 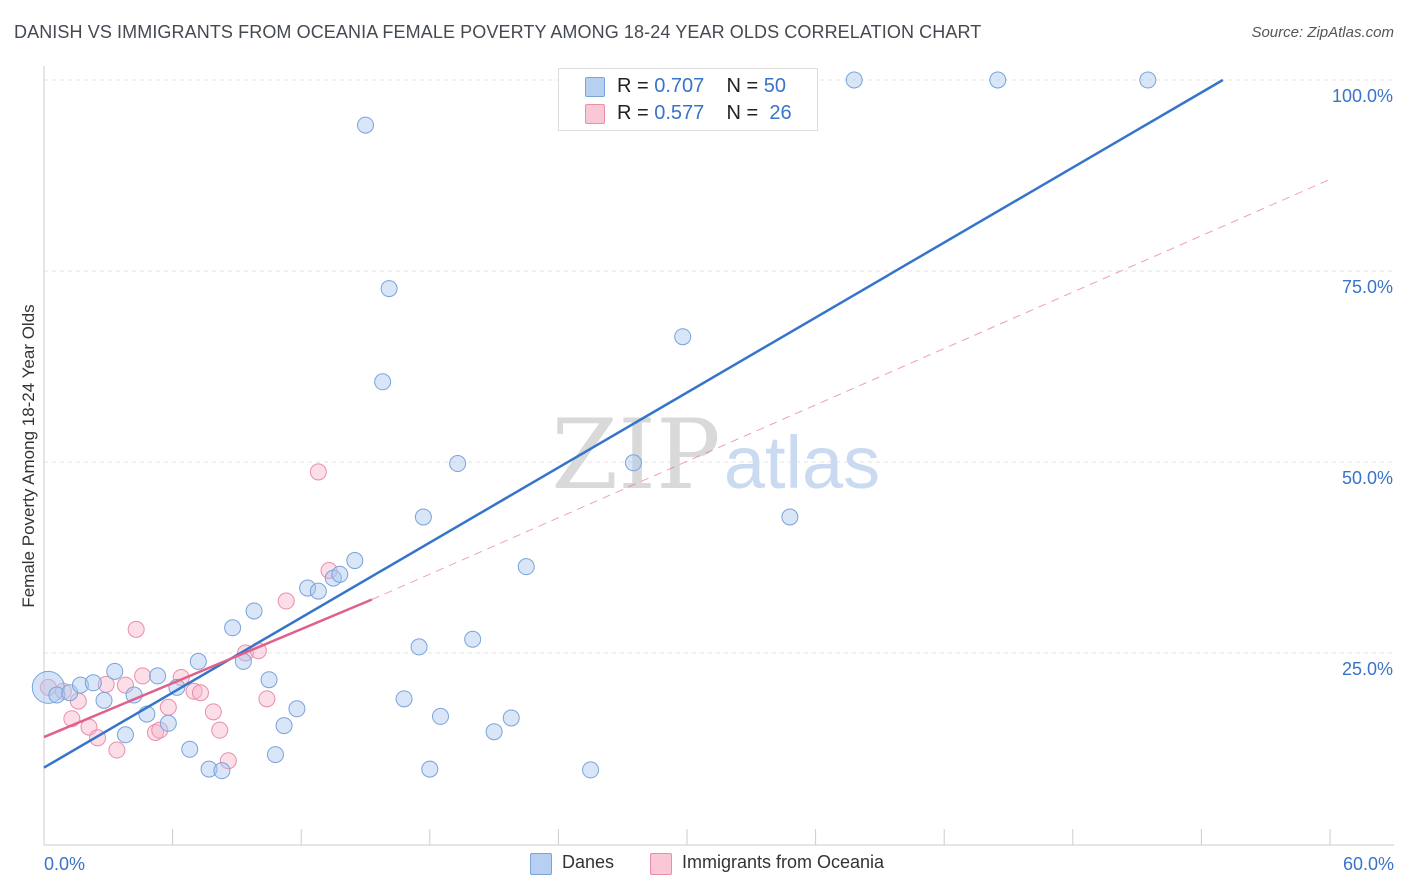 What do you see at coordinates (783, 862) in the screenshot?
I see `legend-label-oceania: Immigrants from Oceania` at bounding box center [783, 862].